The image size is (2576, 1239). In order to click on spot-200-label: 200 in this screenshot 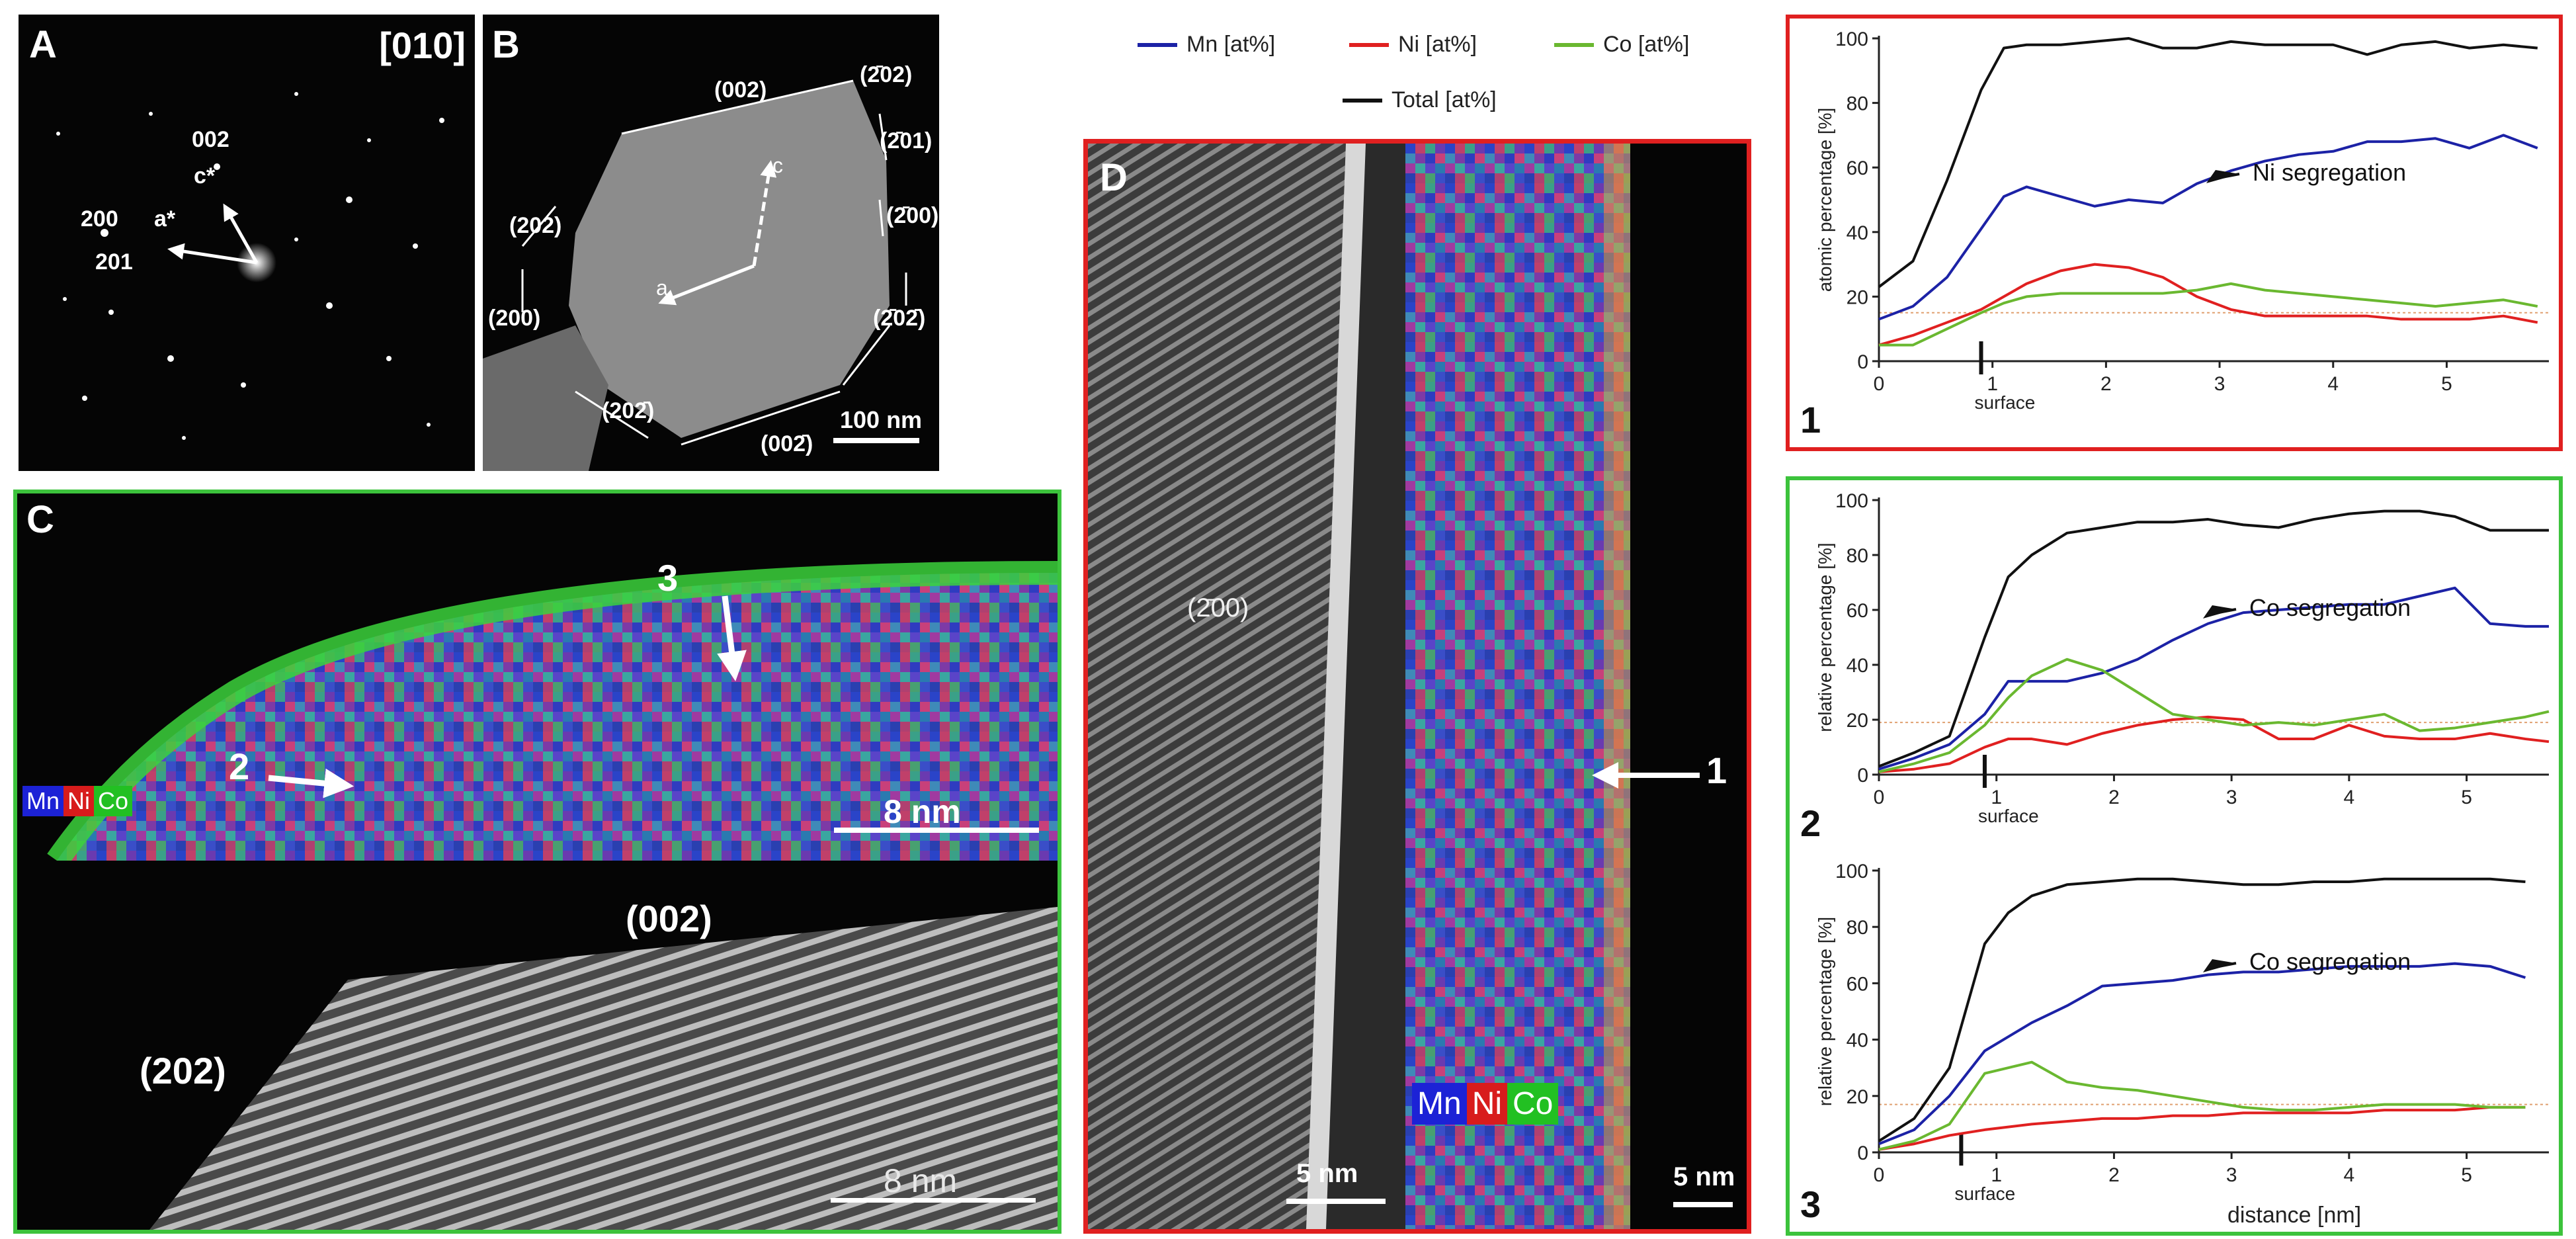, I will do `click(99, 219)`.